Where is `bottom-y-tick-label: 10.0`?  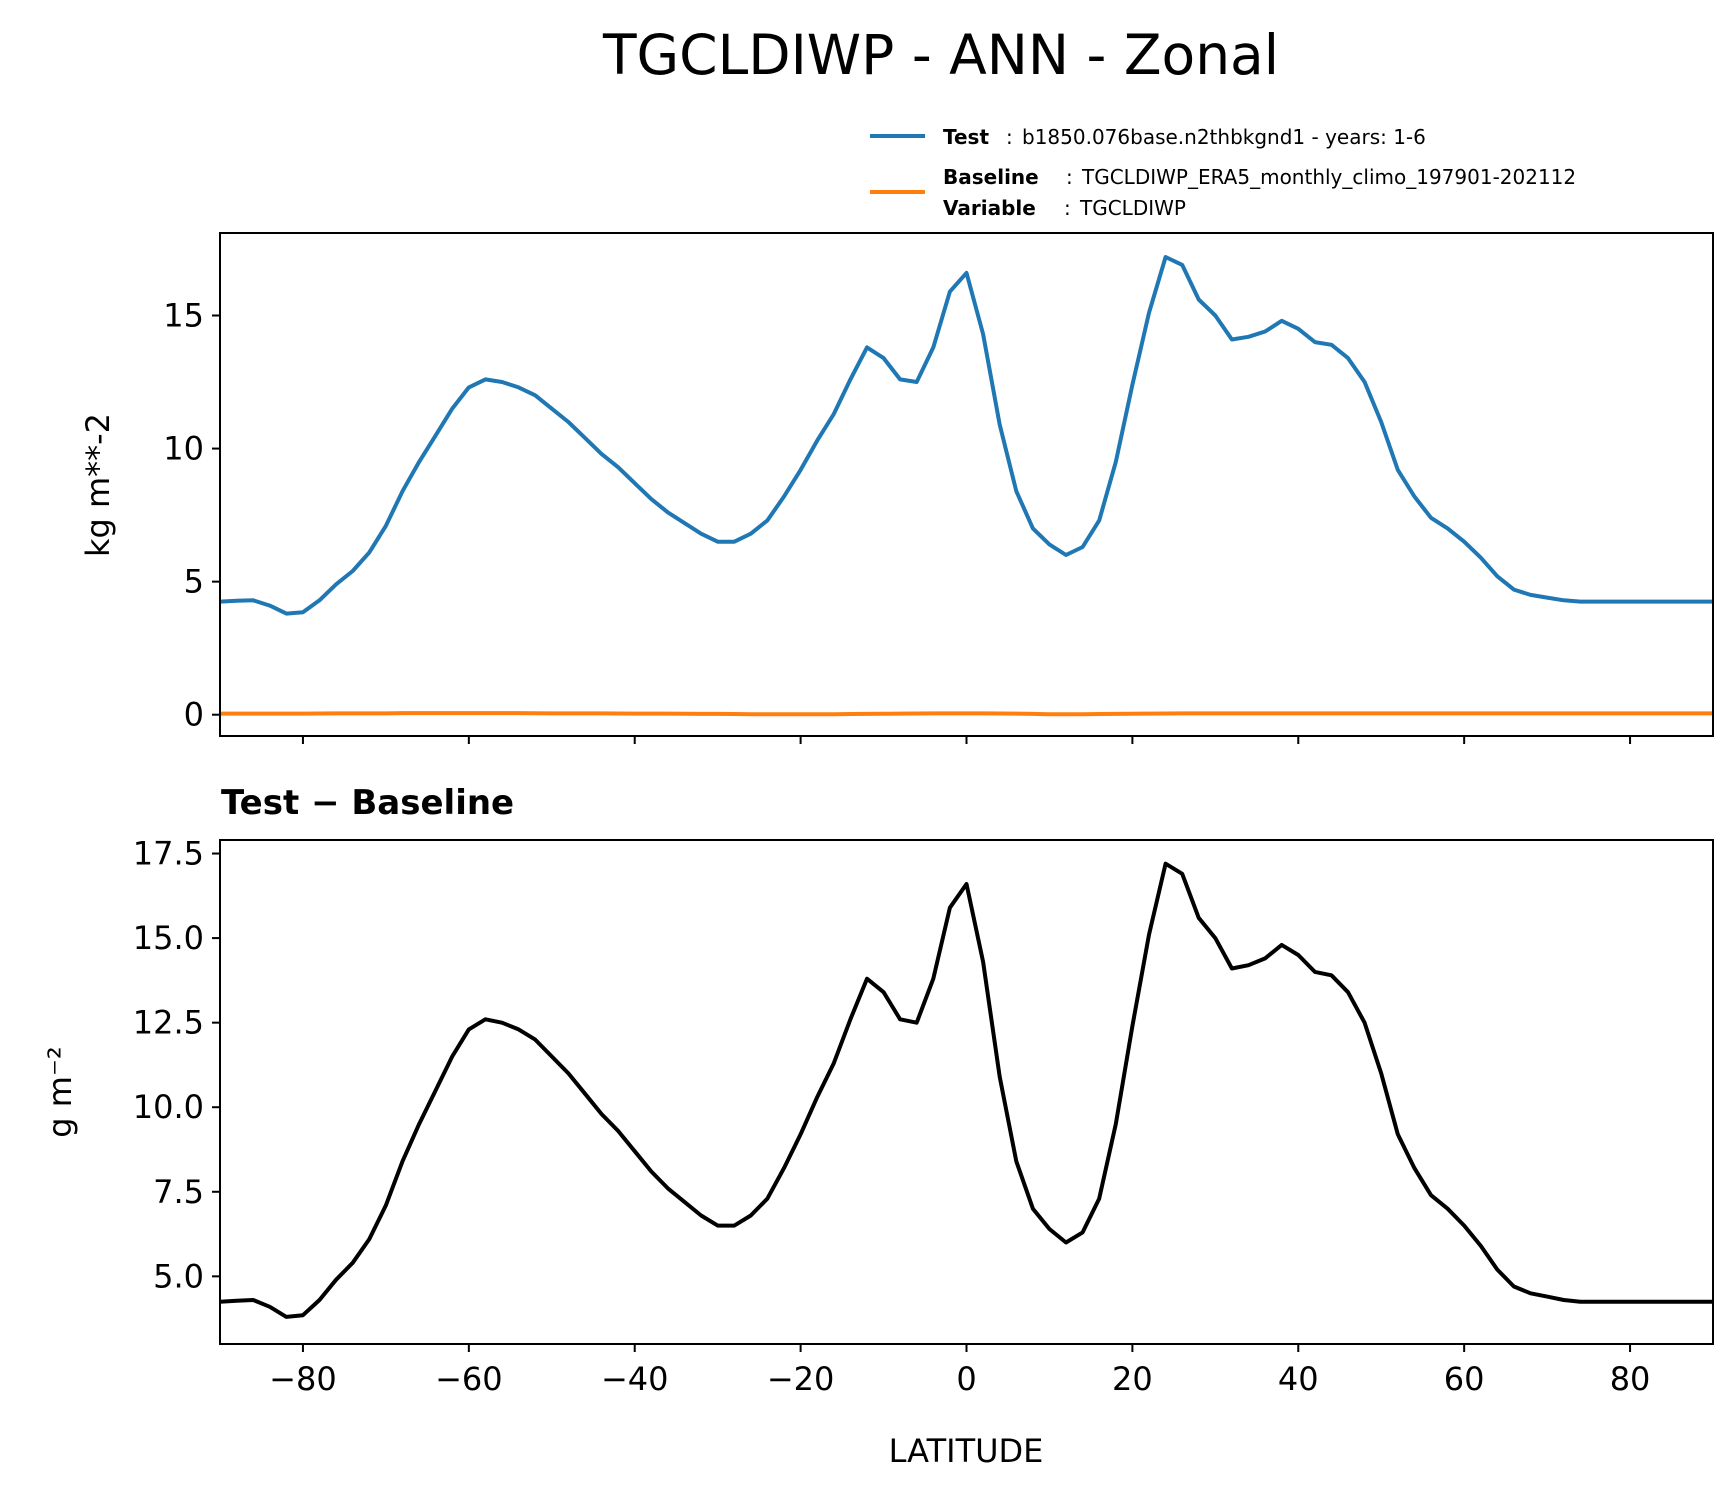 bottom-y-tick-label: 10.0 is located at coordinates (168, 1107).